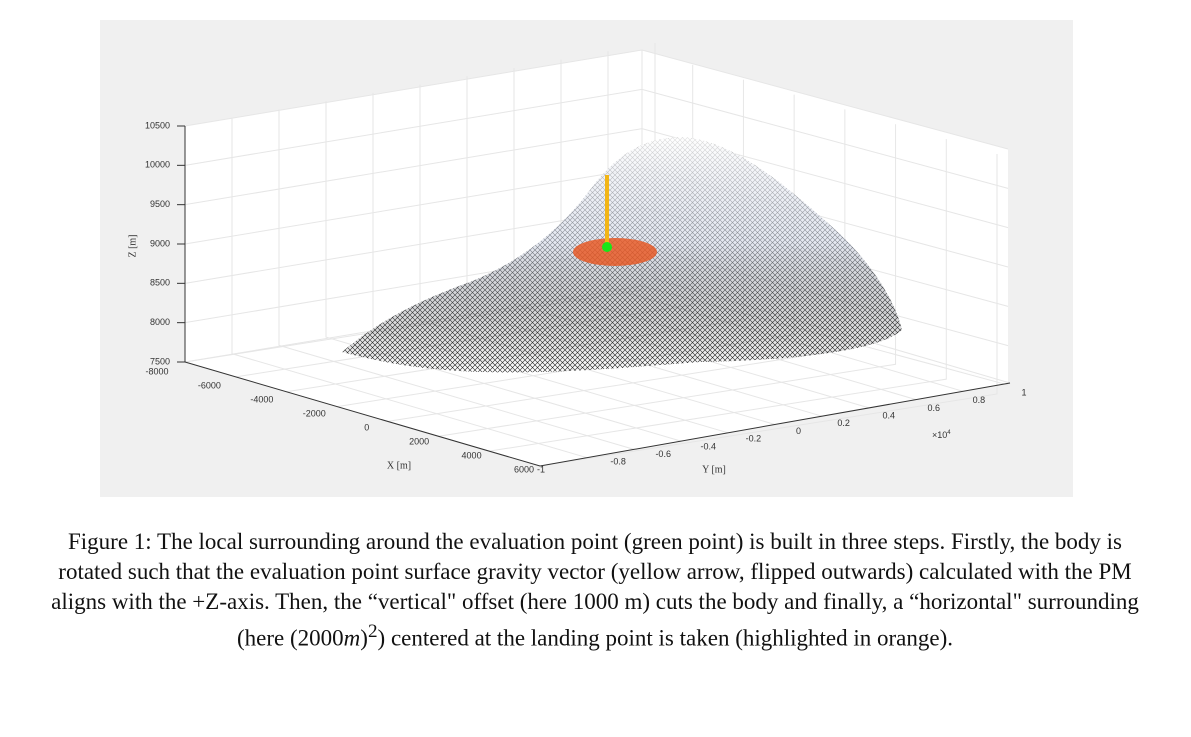  Describe the element at coordinates (160, 204) in the screenshot. I see `z-tick-label: 9500` at that location.